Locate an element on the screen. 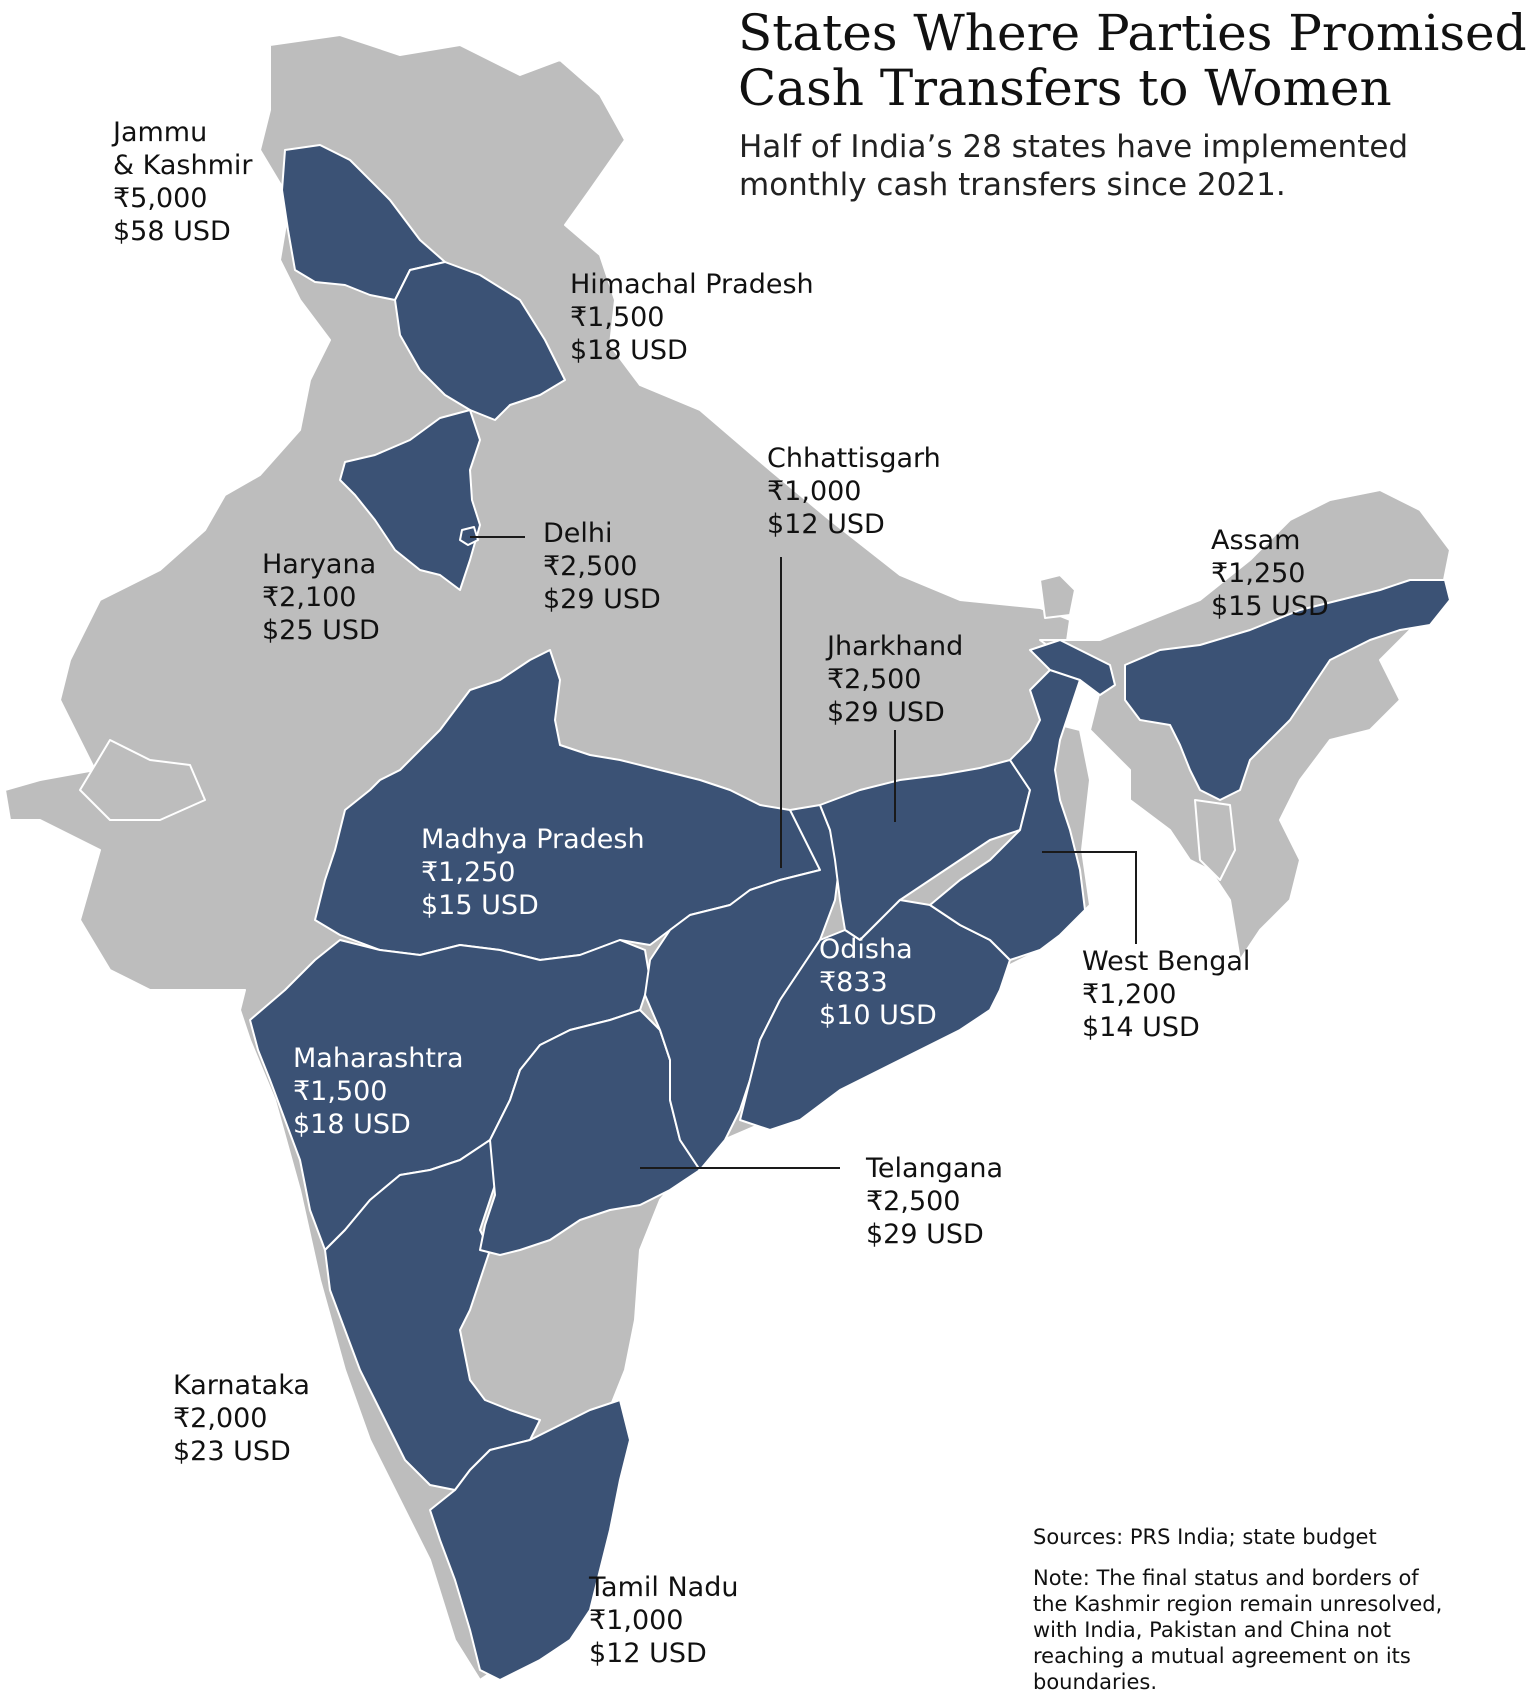  label-odisha-name: Odisha is located at coordinates (866, 949).